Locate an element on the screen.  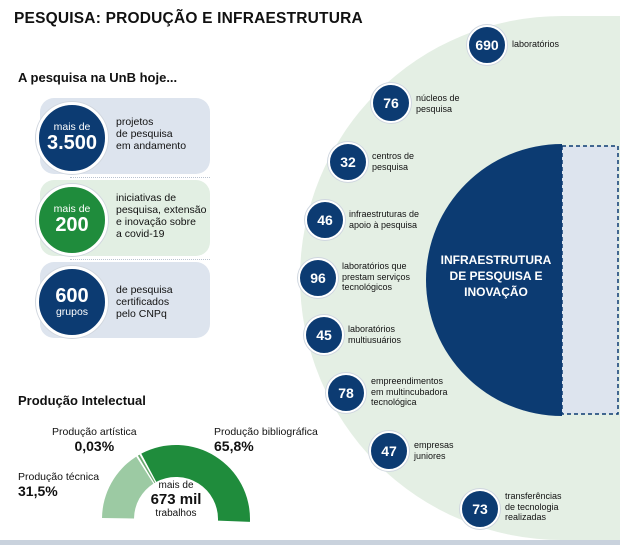
infrastructure-label-line-2: DE PESQUISA E is located at coordinates (496, 276).